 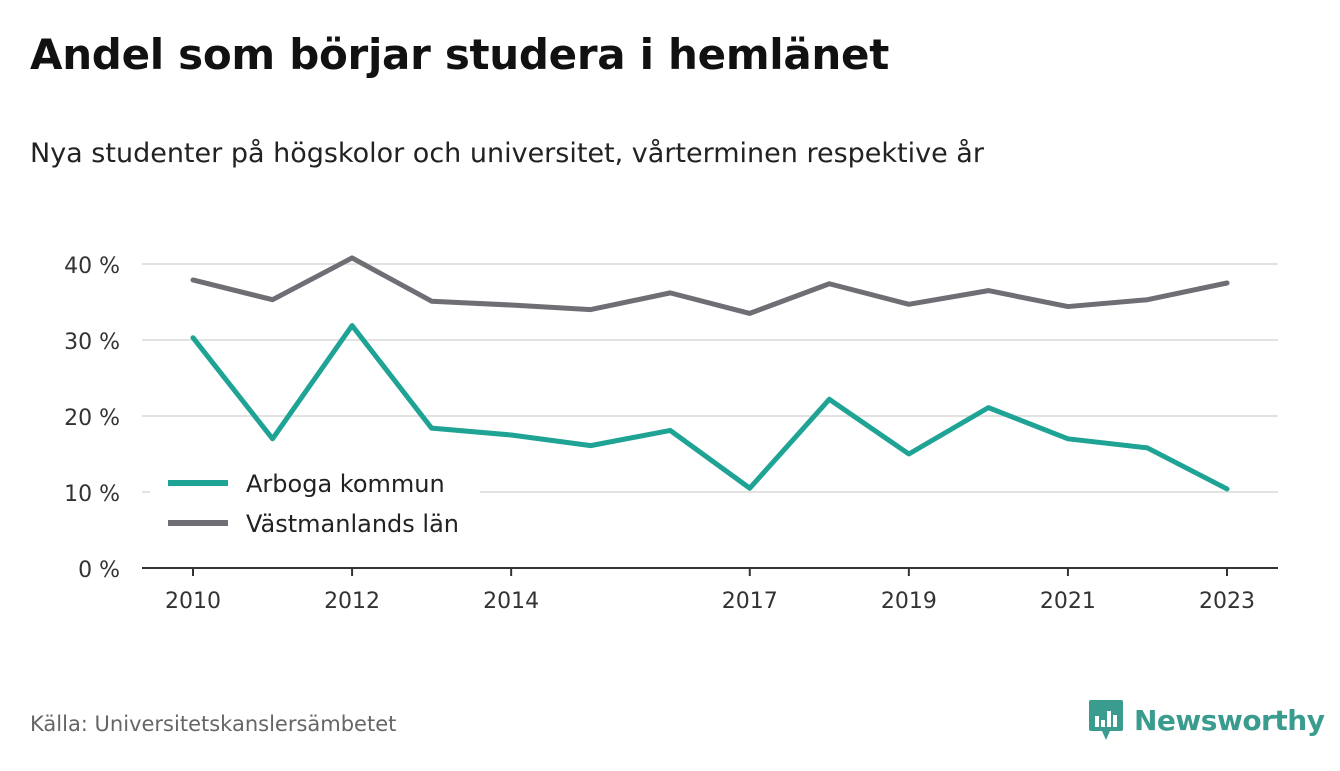 I want to click on y-tick-label: 30 %, so click(x=92, y=342).